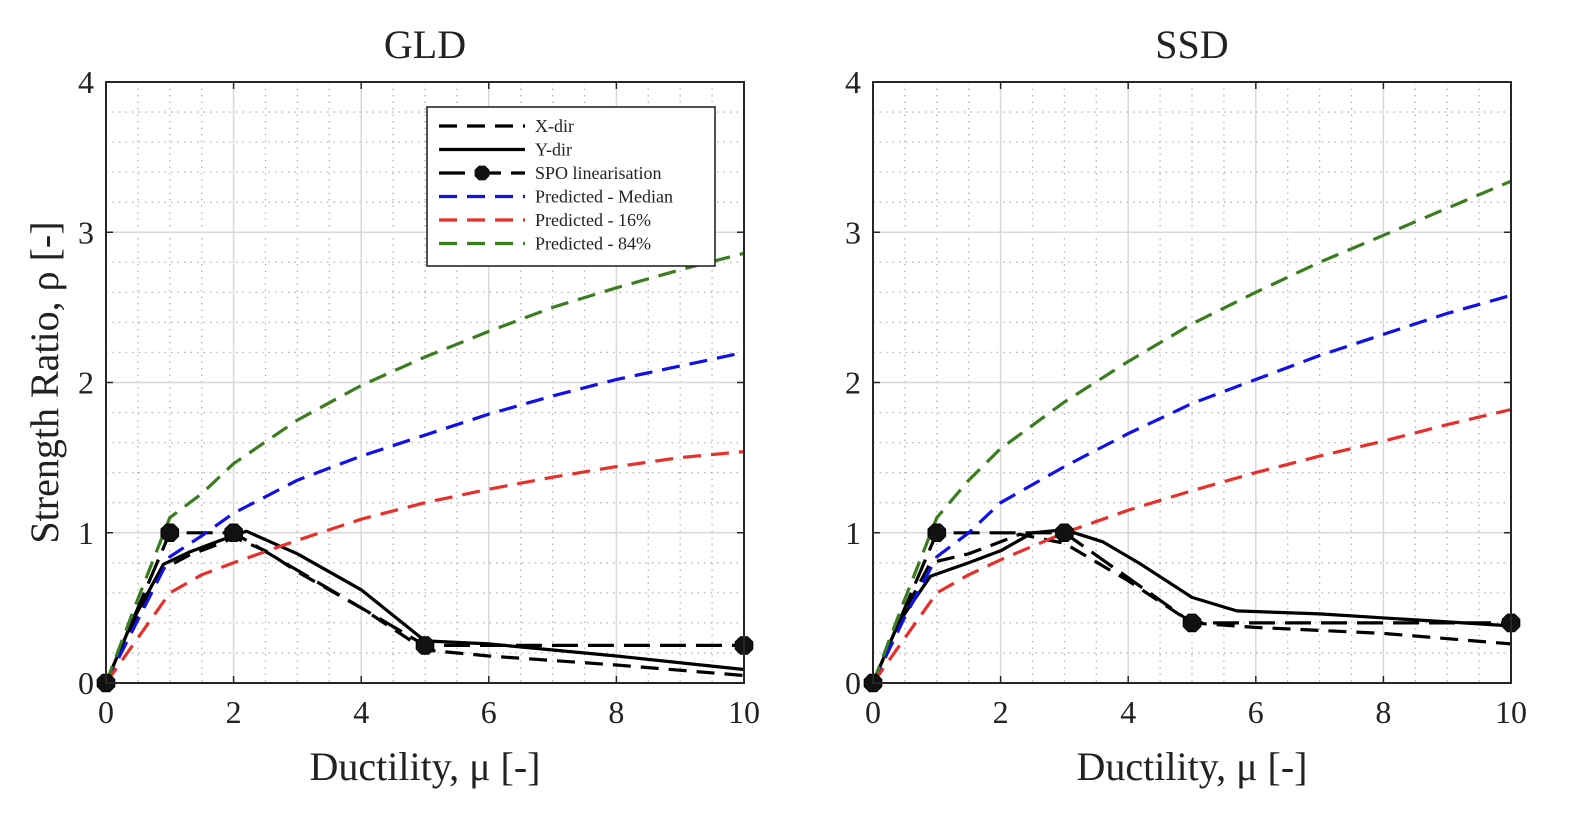 The width and height of the screenshot is (1582, 826). What do you see at coordinates (593, 220) in the screenshot?
I see `legend-entry-label: Predicted - 16%` at bounding box center [593, 220].